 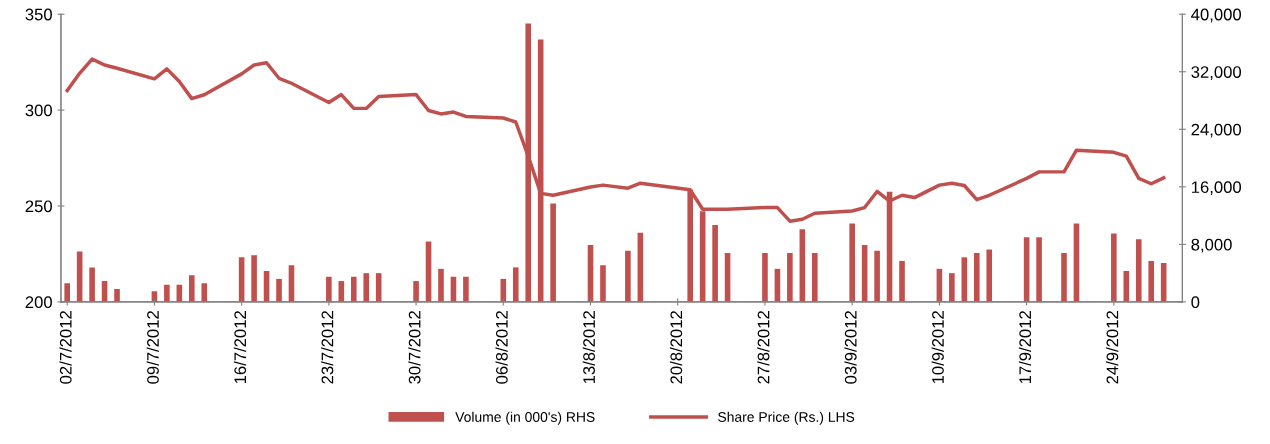 I want to click on x-tick-label: 24/9/2012, so click(x=1112, y=347).